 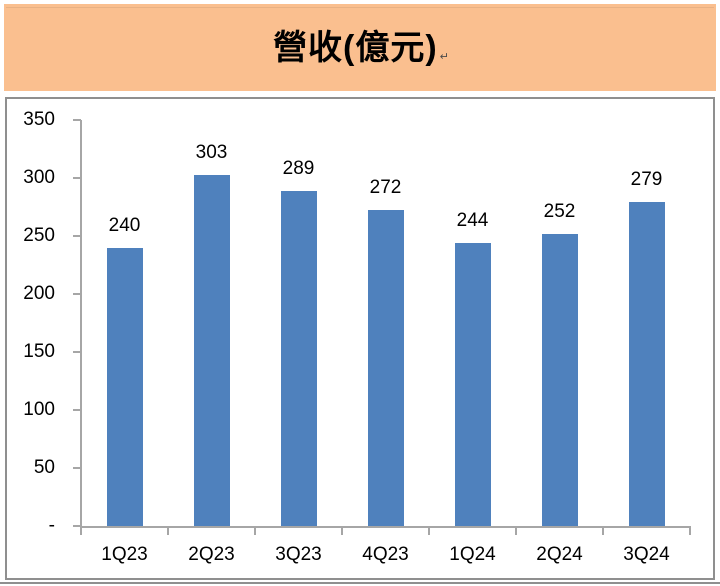 What do you see at coordinates (444, 57) in the screenshot?
I see `paragraph-mark-icon: ↵` at bounding box center [444, 57].